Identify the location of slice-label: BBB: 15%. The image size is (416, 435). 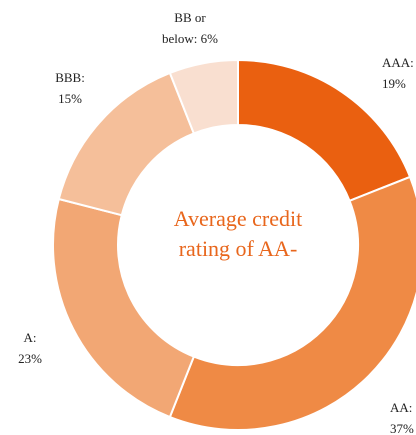
(70, 88).